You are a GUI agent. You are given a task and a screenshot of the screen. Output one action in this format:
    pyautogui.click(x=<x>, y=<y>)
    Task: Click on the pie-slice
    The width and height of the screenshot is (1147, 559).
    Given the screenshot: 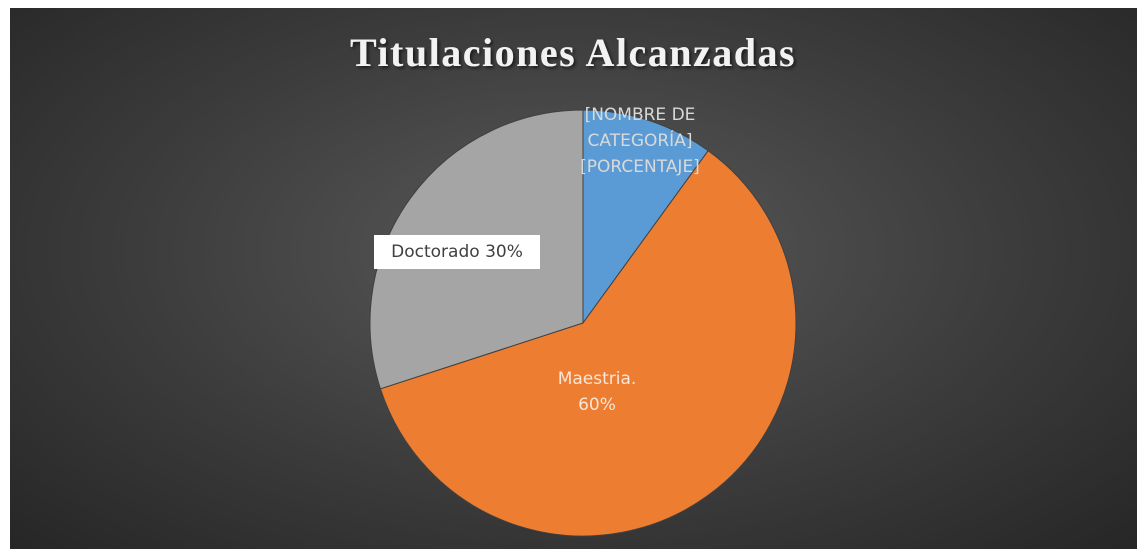 What is the action you would take?
    pyautogui.click(x=645, y=217)
    